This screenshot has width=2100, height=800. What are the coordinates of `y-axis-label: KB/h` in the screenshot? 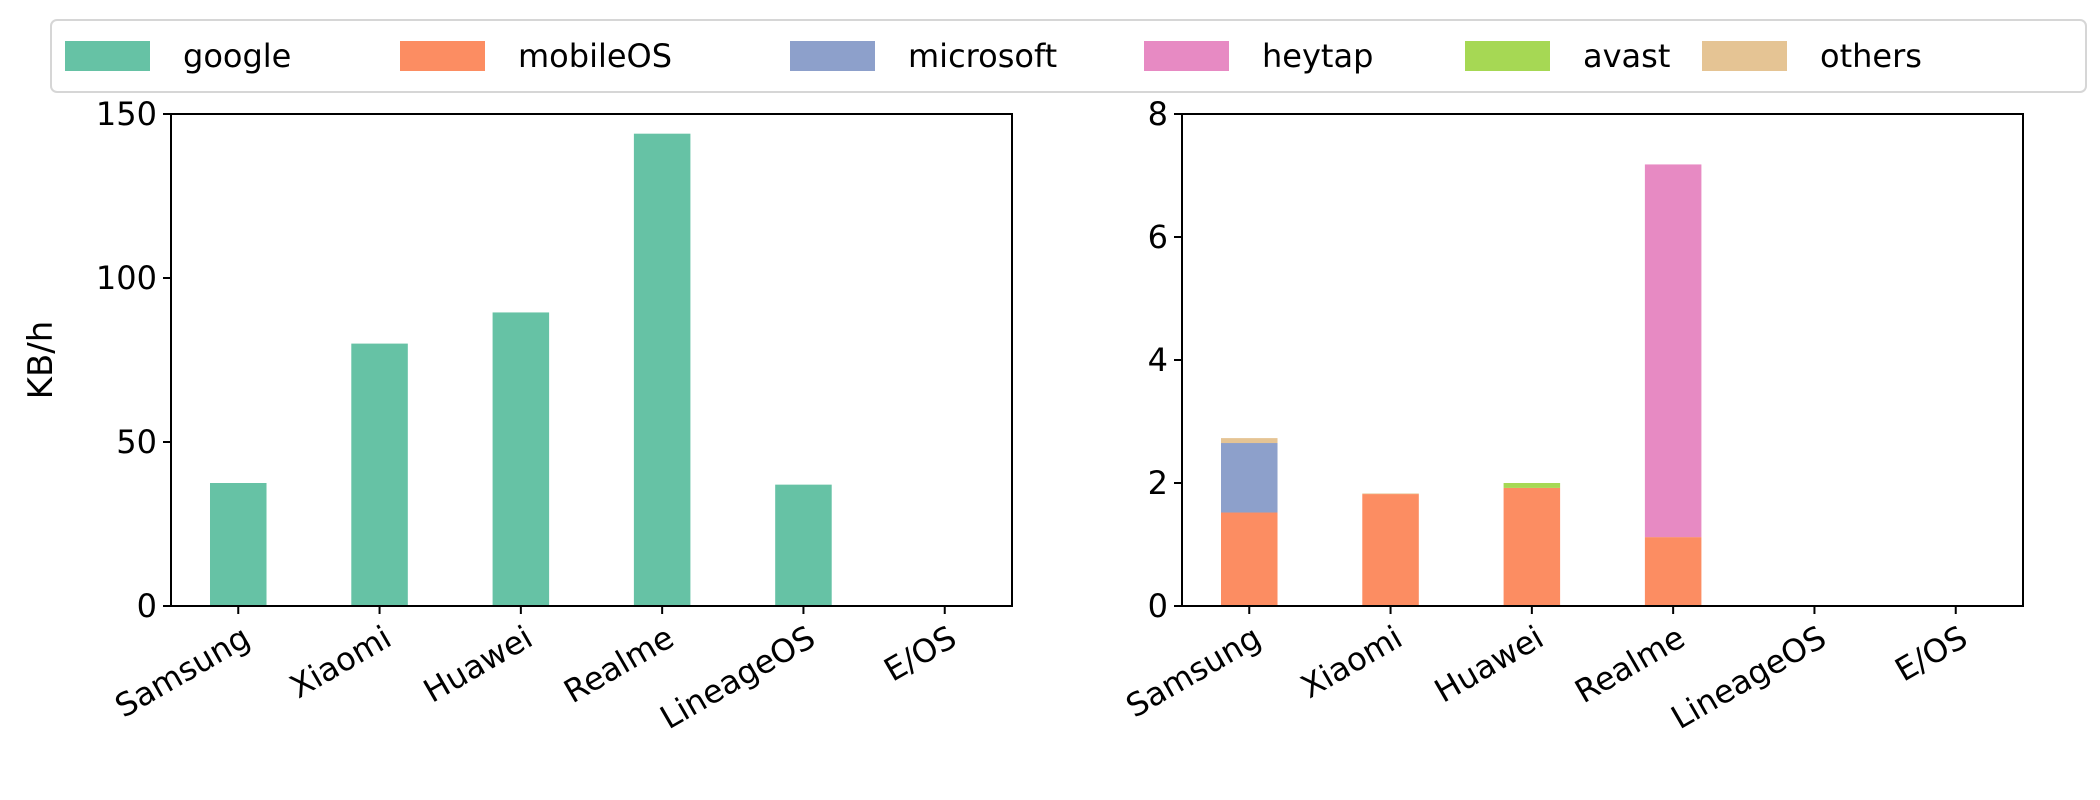 It's located at (41, 360).